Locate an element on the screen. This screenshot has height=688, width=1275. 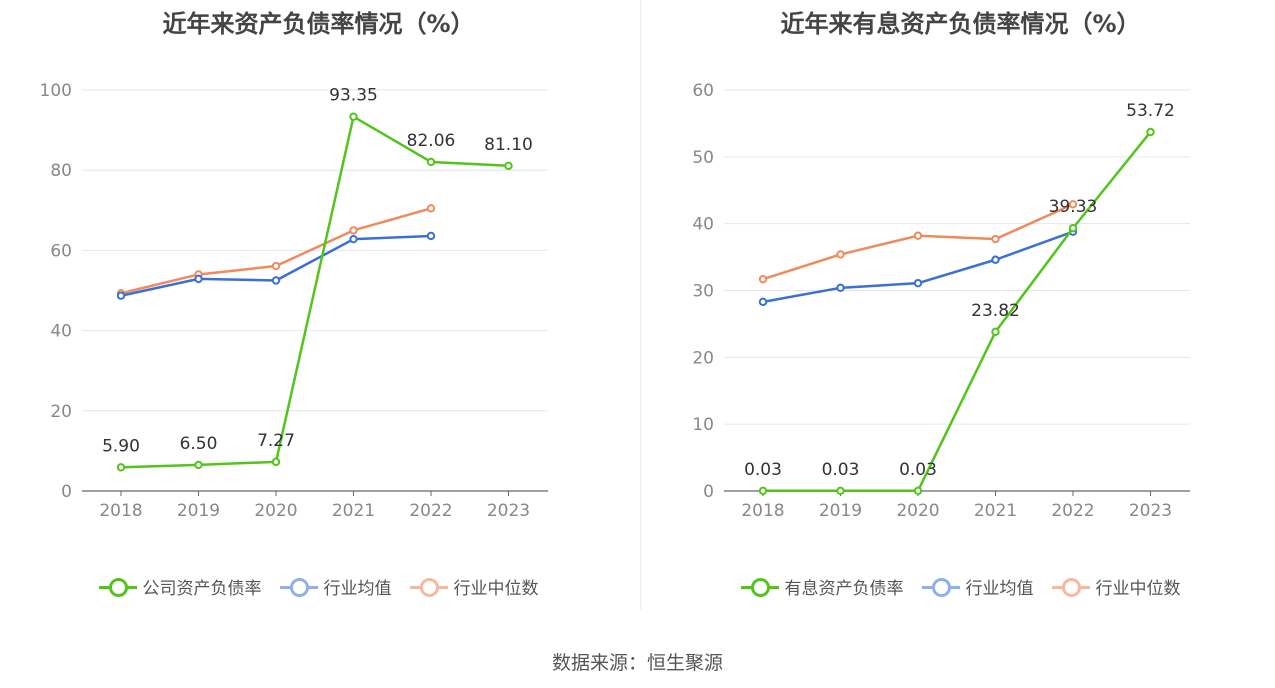
data-label: 53.72 is located at coordinates (1150, 111).